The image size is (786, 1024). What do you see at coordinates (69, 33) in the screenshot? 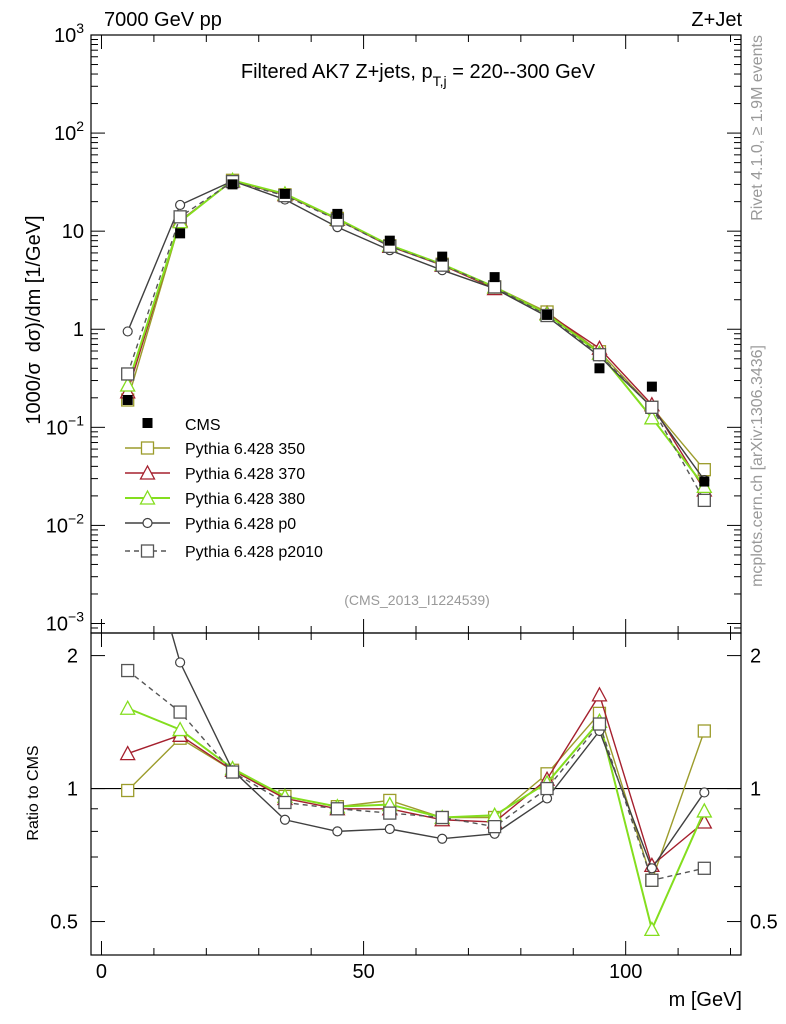
I see `main-y-tick-label: 10³` at bounding box center [69, 33].